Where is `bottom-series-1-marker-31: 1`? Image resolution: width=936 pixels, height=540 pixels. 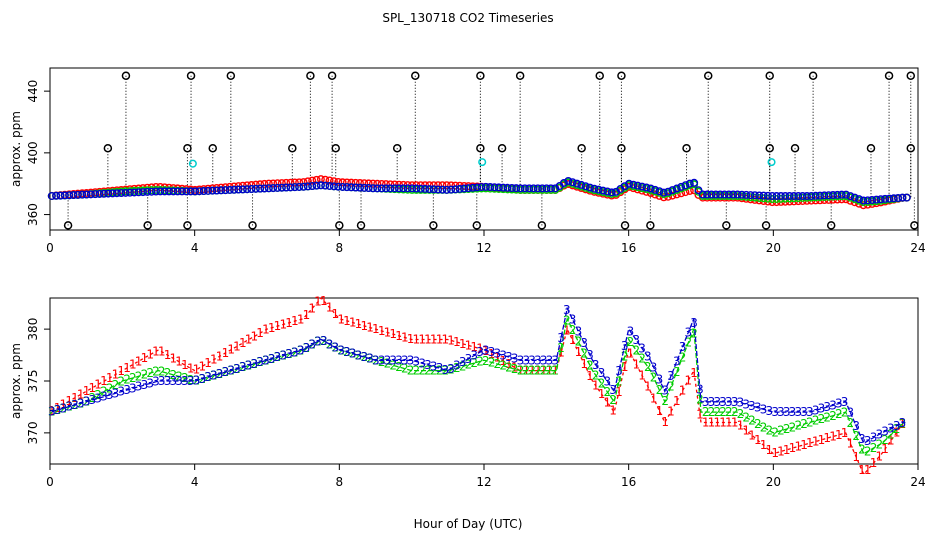 bottom-series-1-marker-31: 1 is located at coordinates (231, 350).